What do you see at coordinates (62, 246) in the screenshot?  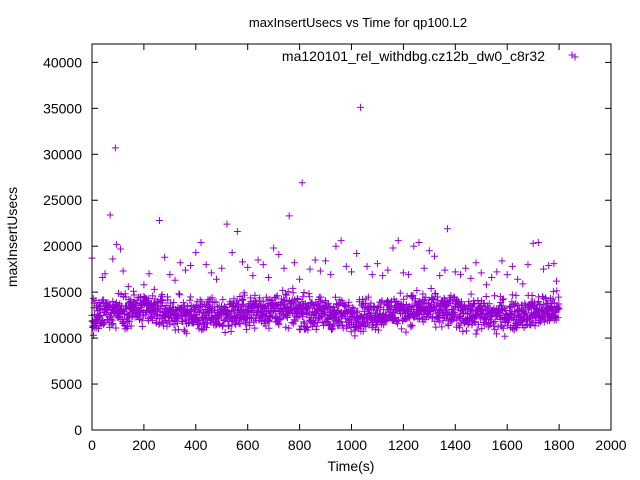 I see `y-tick-label: 20000` at bounding box center [62, 246].